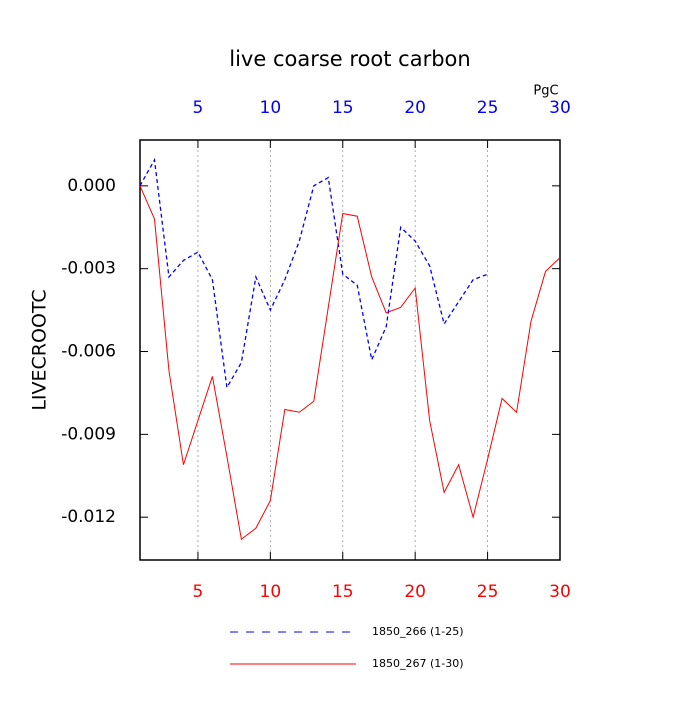 This screenshot has width=700, height=704. What do you see at coordinates (198, 108) in the screenshot?
I see `x-top-tick-label: 5` at bounding box center [198, 108].